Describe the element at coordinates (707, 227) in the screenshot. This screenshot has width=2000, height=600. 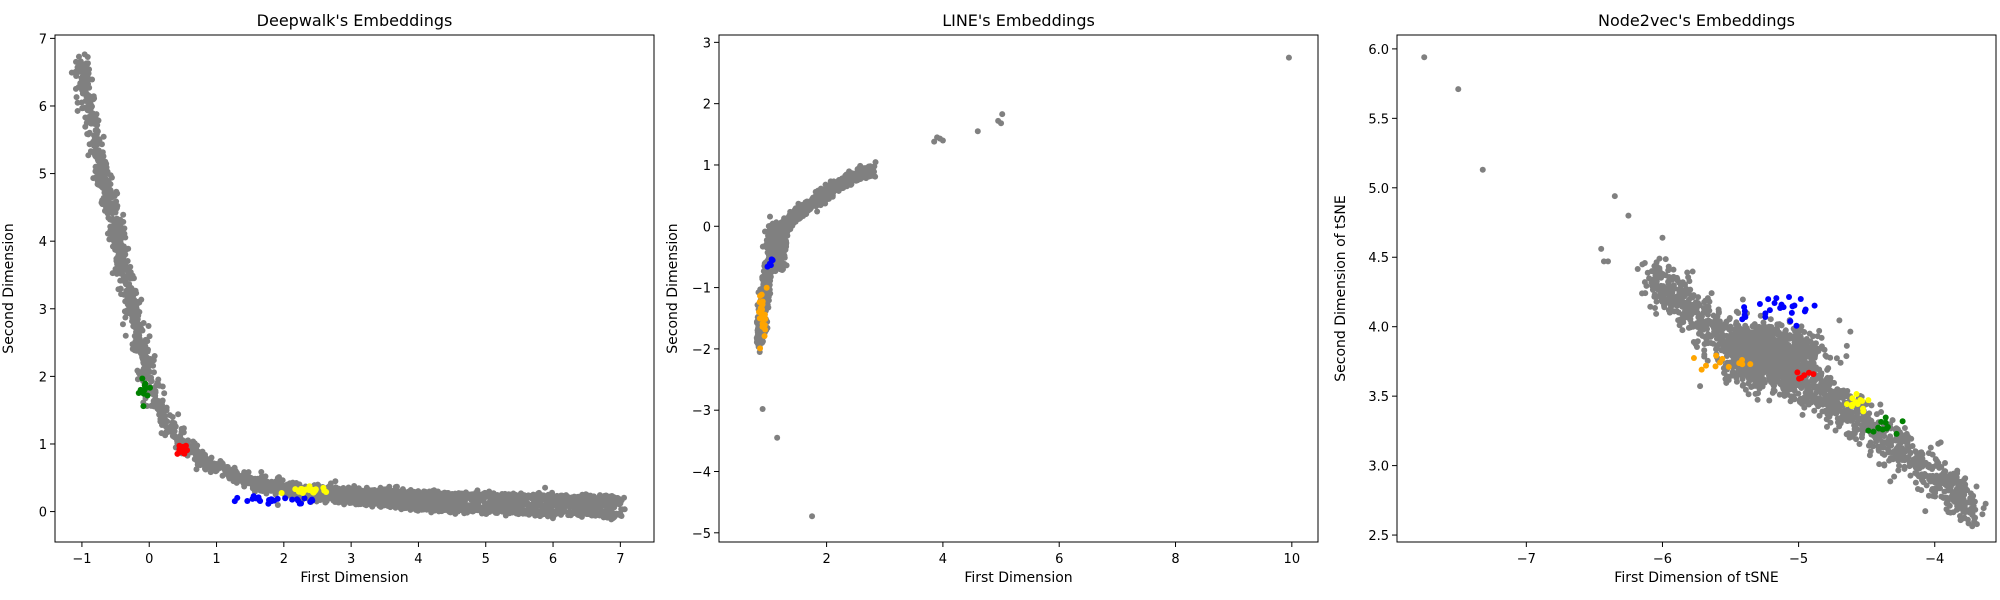
I see `y-tick-label: 0` at that location.